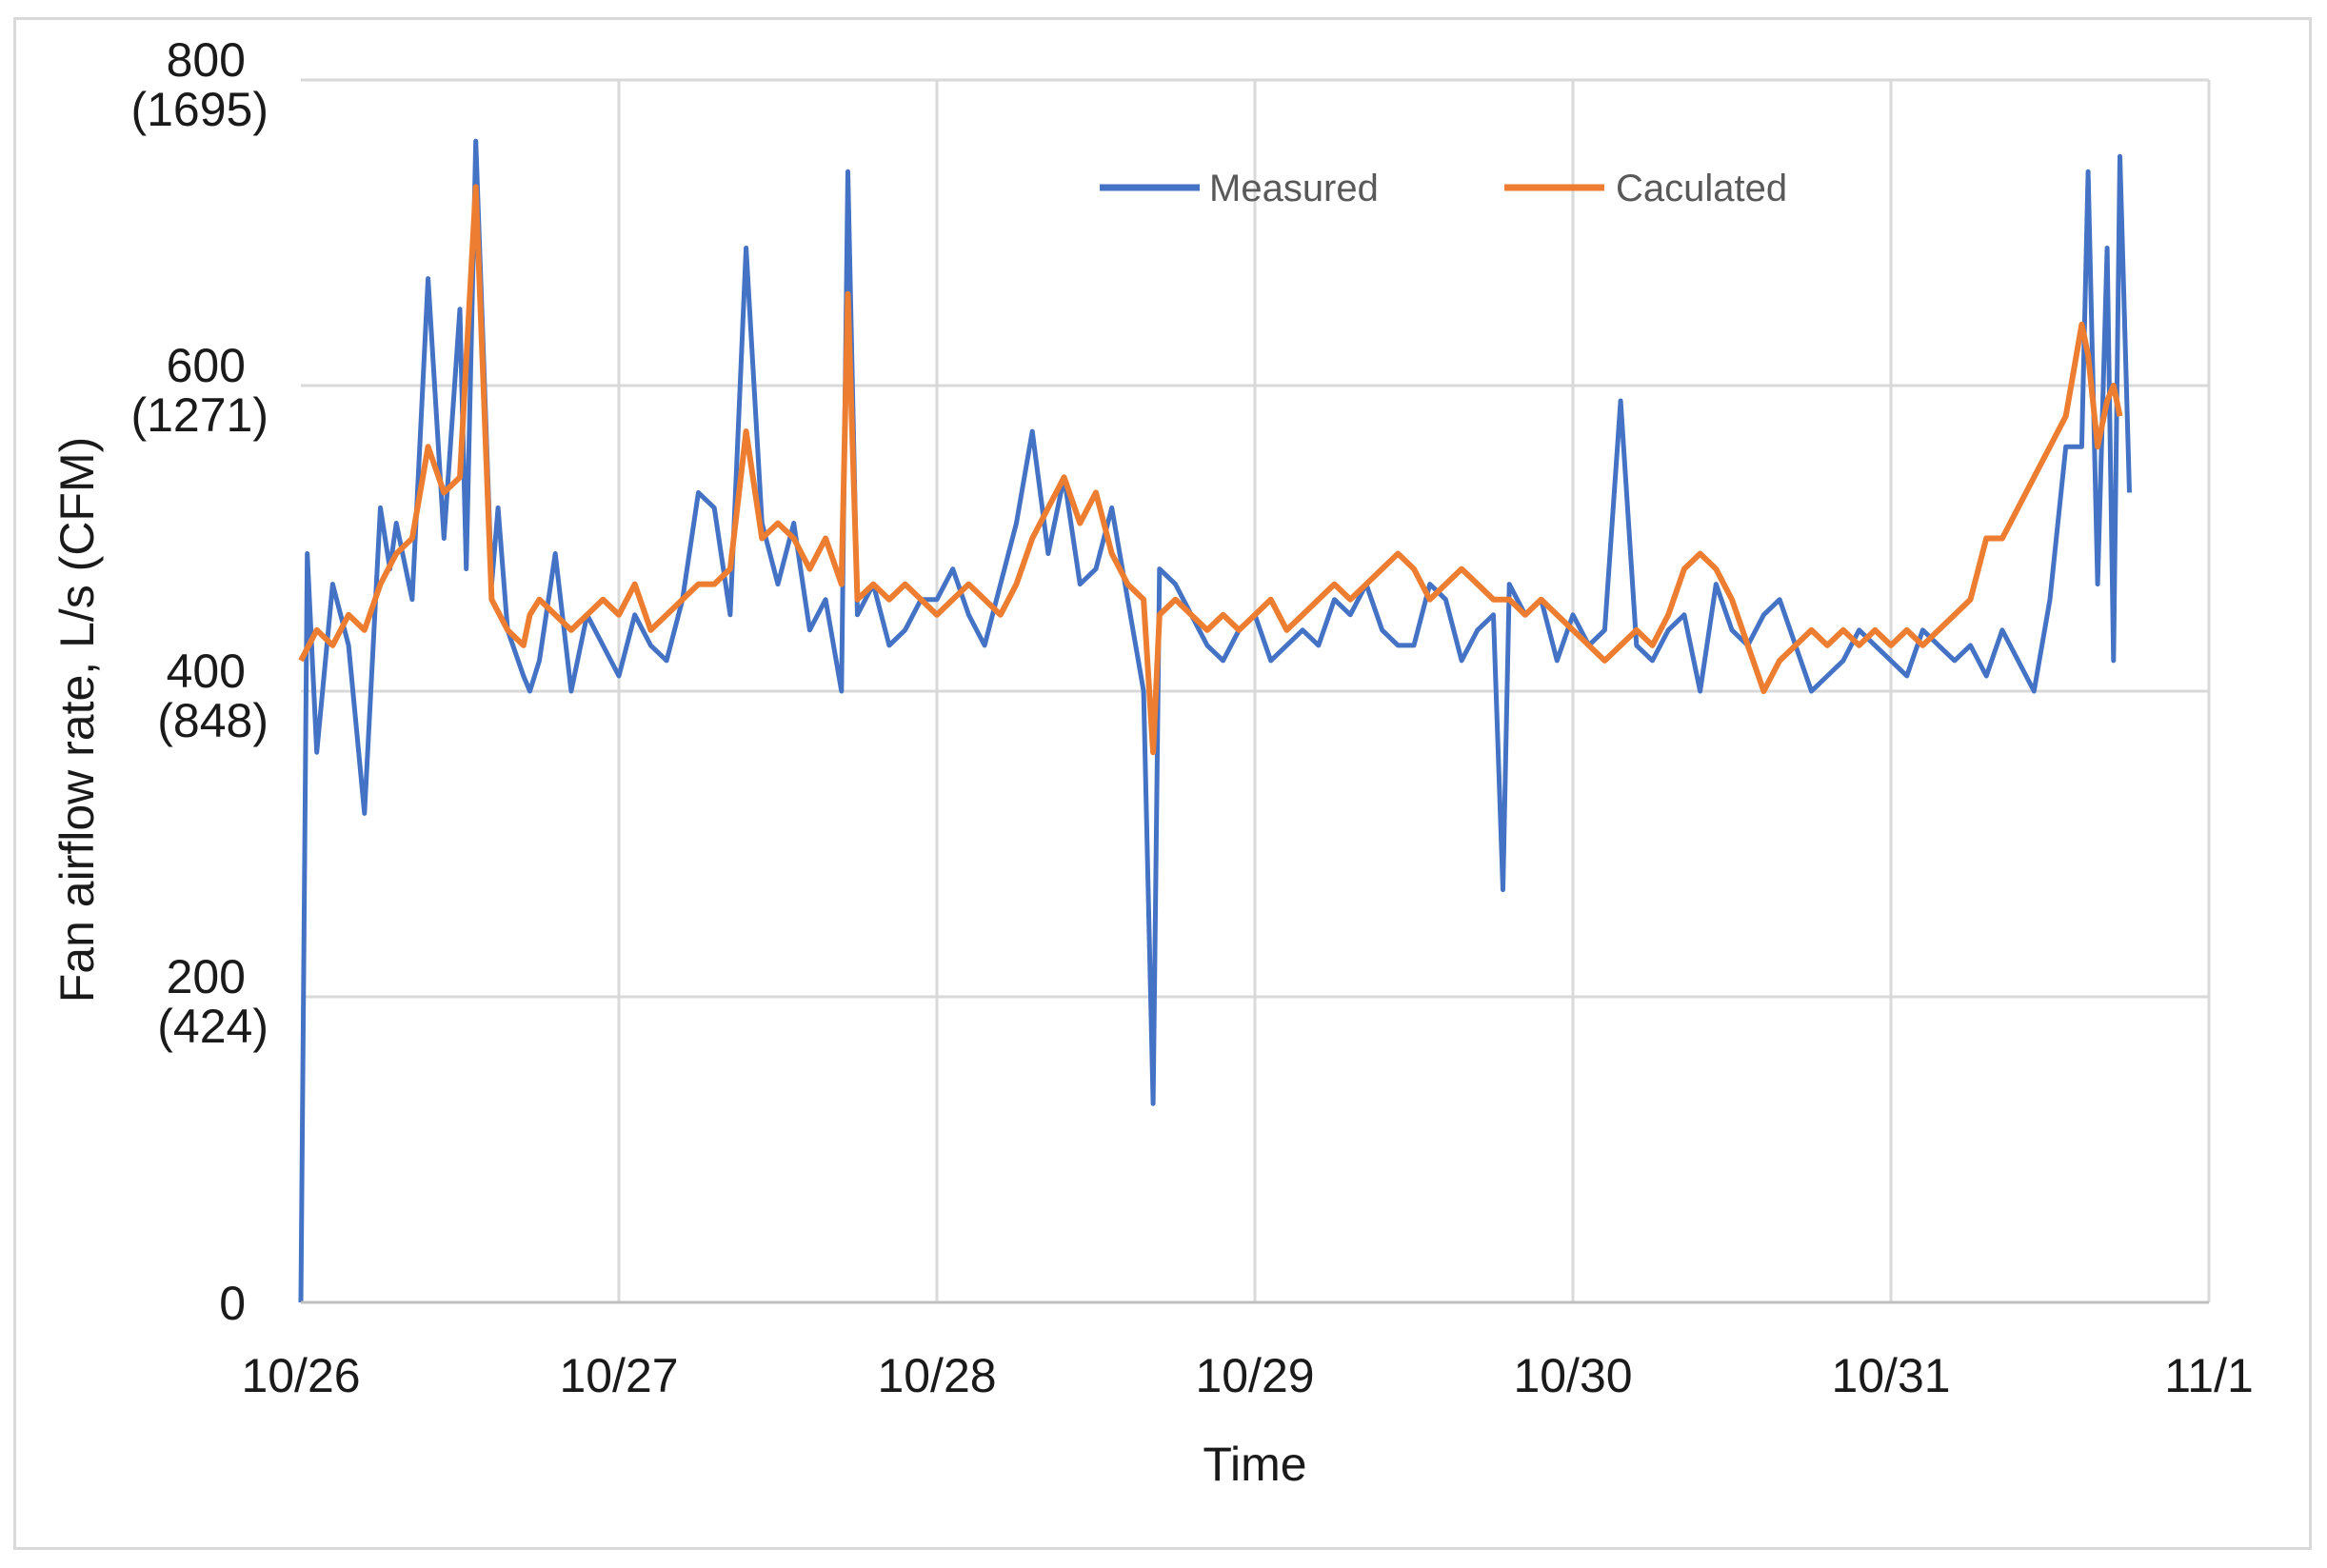 This screenshot has height=1568, width=2327. What do you see at coordinates (206, 60) in the screenshot?
I see `y-tick-label-4: 800` at bounding box center [206, 60].